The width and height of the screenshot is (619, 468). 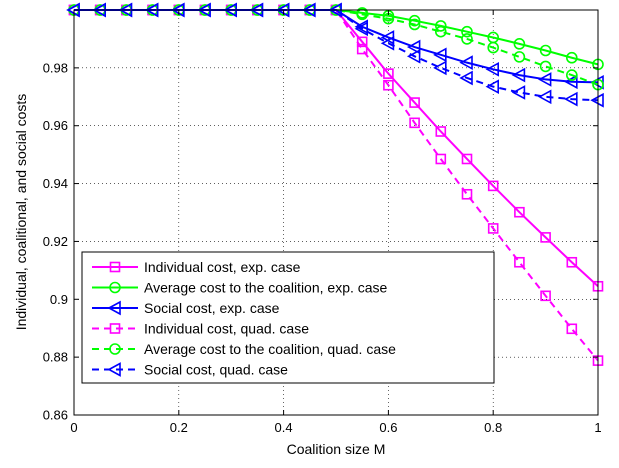 What do you see at coordinates (212, 308) in the screenshot?
I see `legend-entry-label: Social cost, exp. case` at bounding box center [212, 308].